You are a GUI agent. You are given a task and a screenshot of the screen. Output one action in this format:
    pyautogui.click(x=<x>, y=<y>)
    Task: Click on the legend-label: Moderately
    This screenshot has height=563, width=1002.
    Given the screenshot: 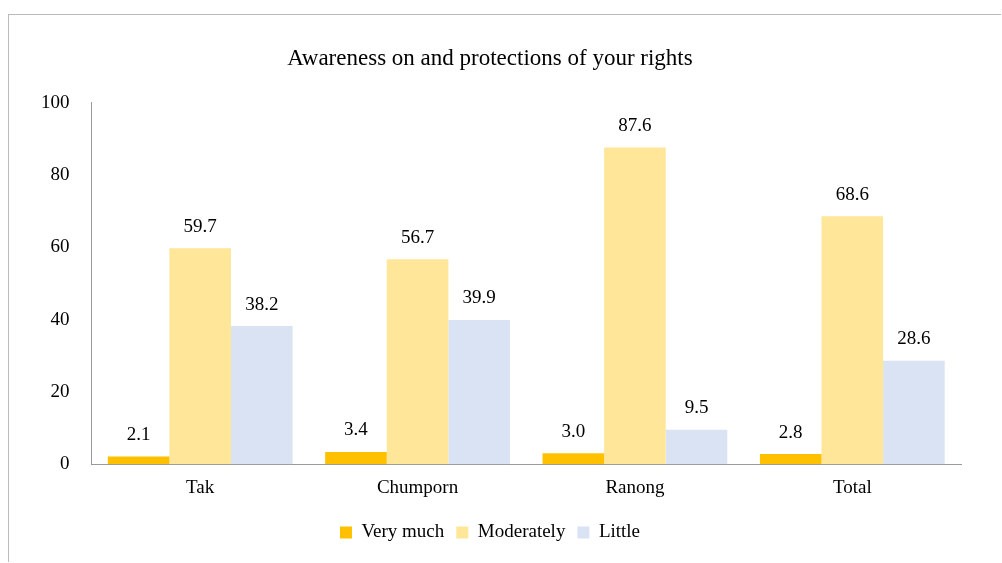 What is the action you would take?
    pyautogui.click(x=521, y=531)
    